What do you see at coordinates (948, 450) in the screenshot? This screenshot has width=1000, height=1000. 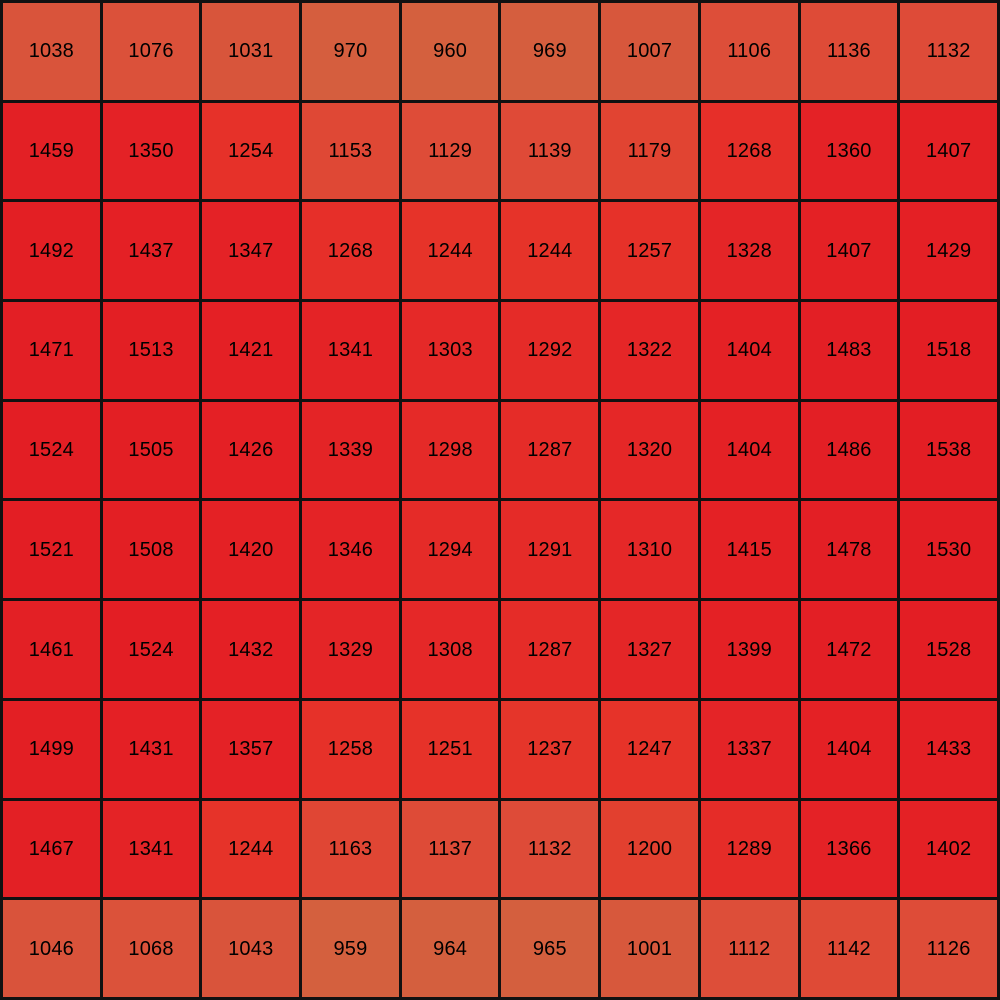 I see `heatmap-cell-value: 1538` at bounding box center [948, 450].